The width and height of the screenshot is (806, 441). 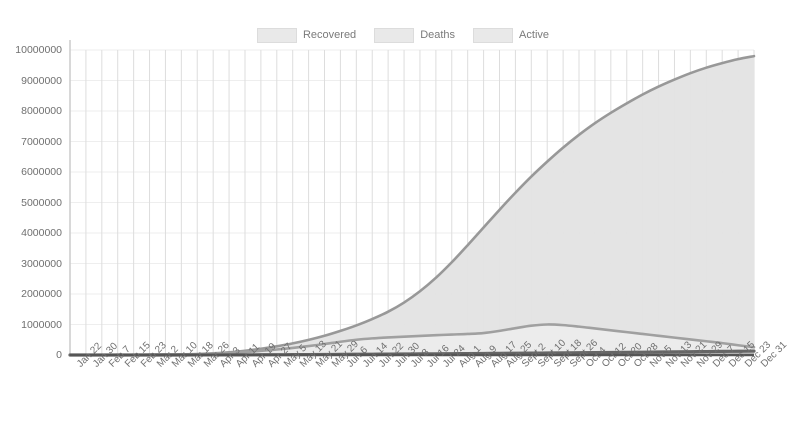 I want to click on y-axis-tick-label: 5000000, so click(x=41, y=202).